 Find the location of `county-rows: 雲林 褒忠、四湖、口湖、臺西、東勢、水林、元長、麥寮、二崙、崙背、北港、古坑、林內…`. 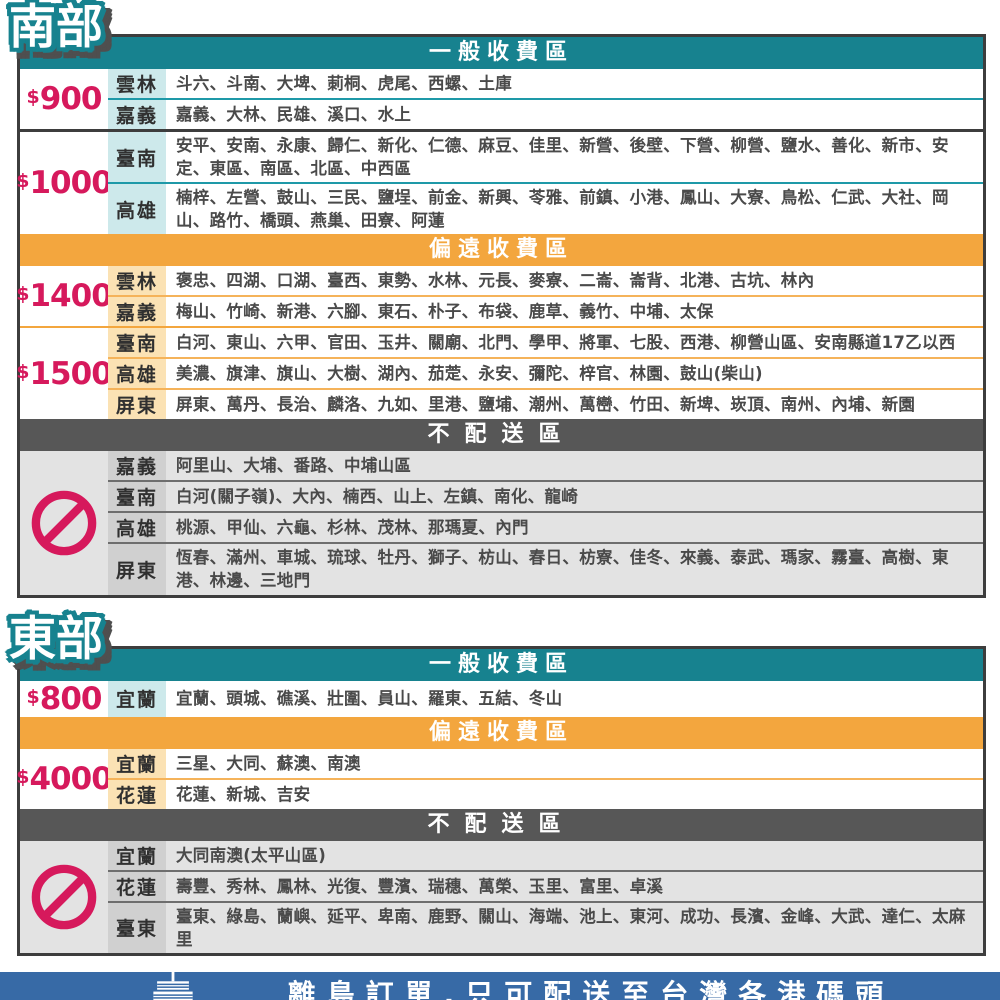

county-rows: 雲林 褒忠、四湖、口湖、臺西、東勢、水林、元長、麥寮、二崙、崙背、北港、古坑、林內… is located at coordinates (545, 296).